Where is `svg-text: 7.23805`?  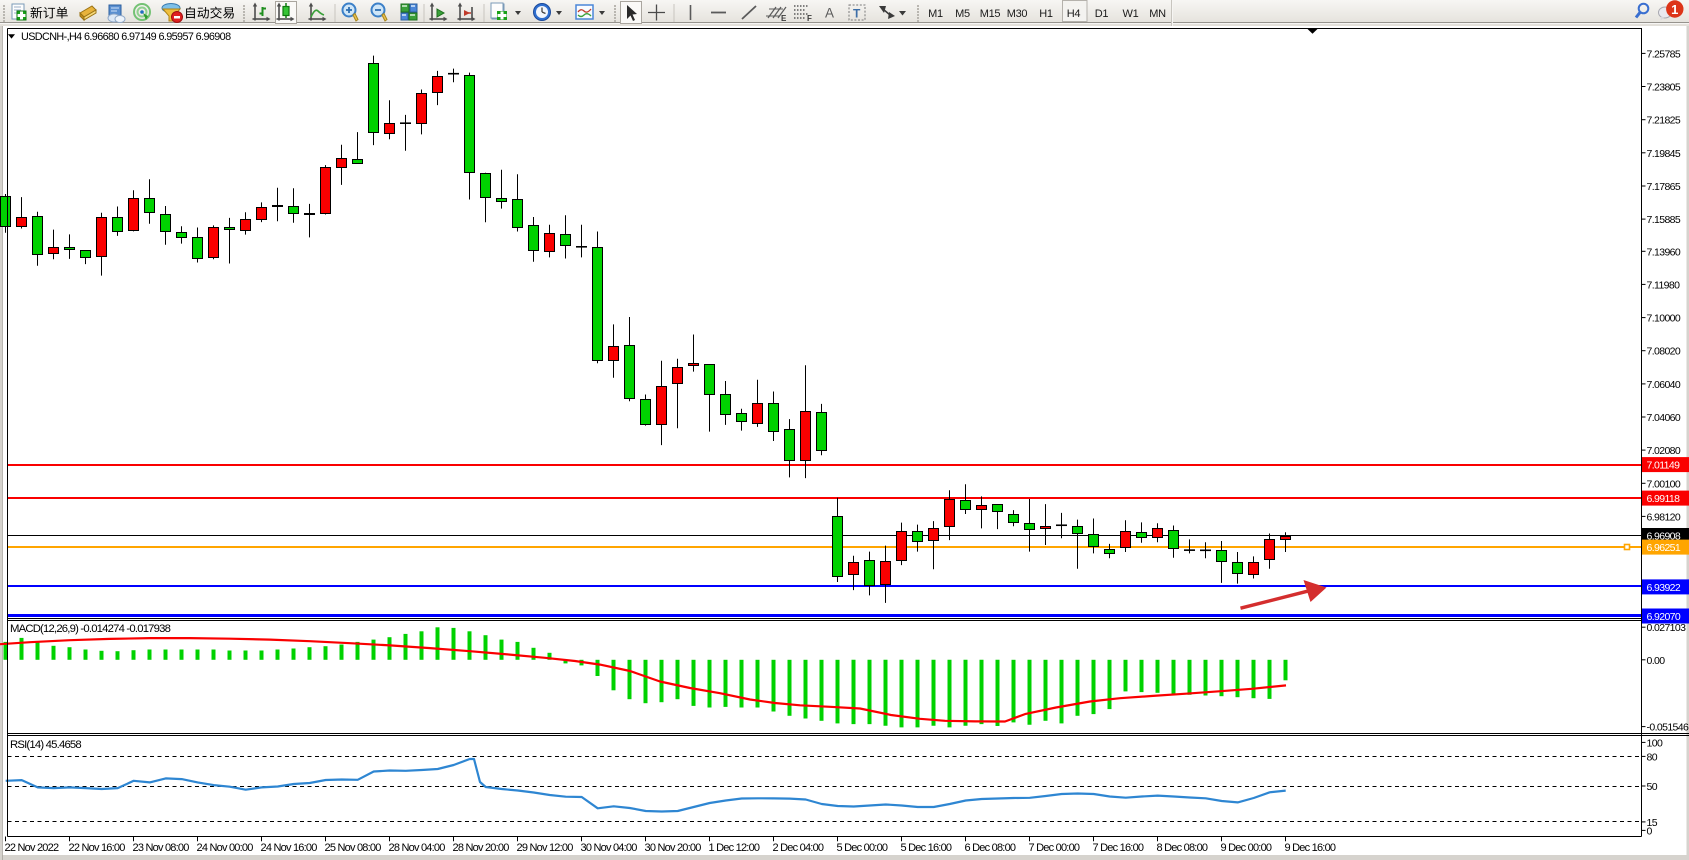
svg-text: 7.23805 is located at coordinates (1664, 88).